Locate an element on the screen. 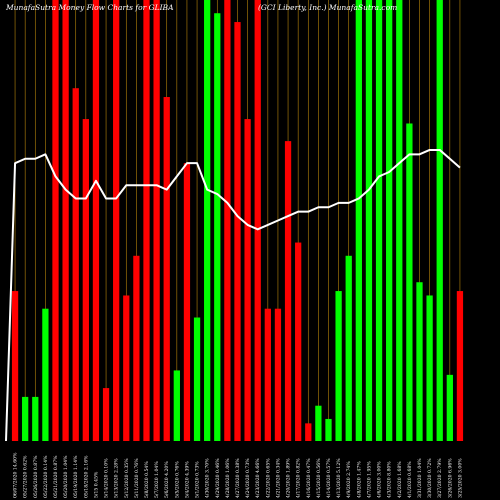 Image resolution: width=500 pixels, height=500 pixels. x-tick-label: 4/17/2020 0.82% is located at coordinates (299, 478).